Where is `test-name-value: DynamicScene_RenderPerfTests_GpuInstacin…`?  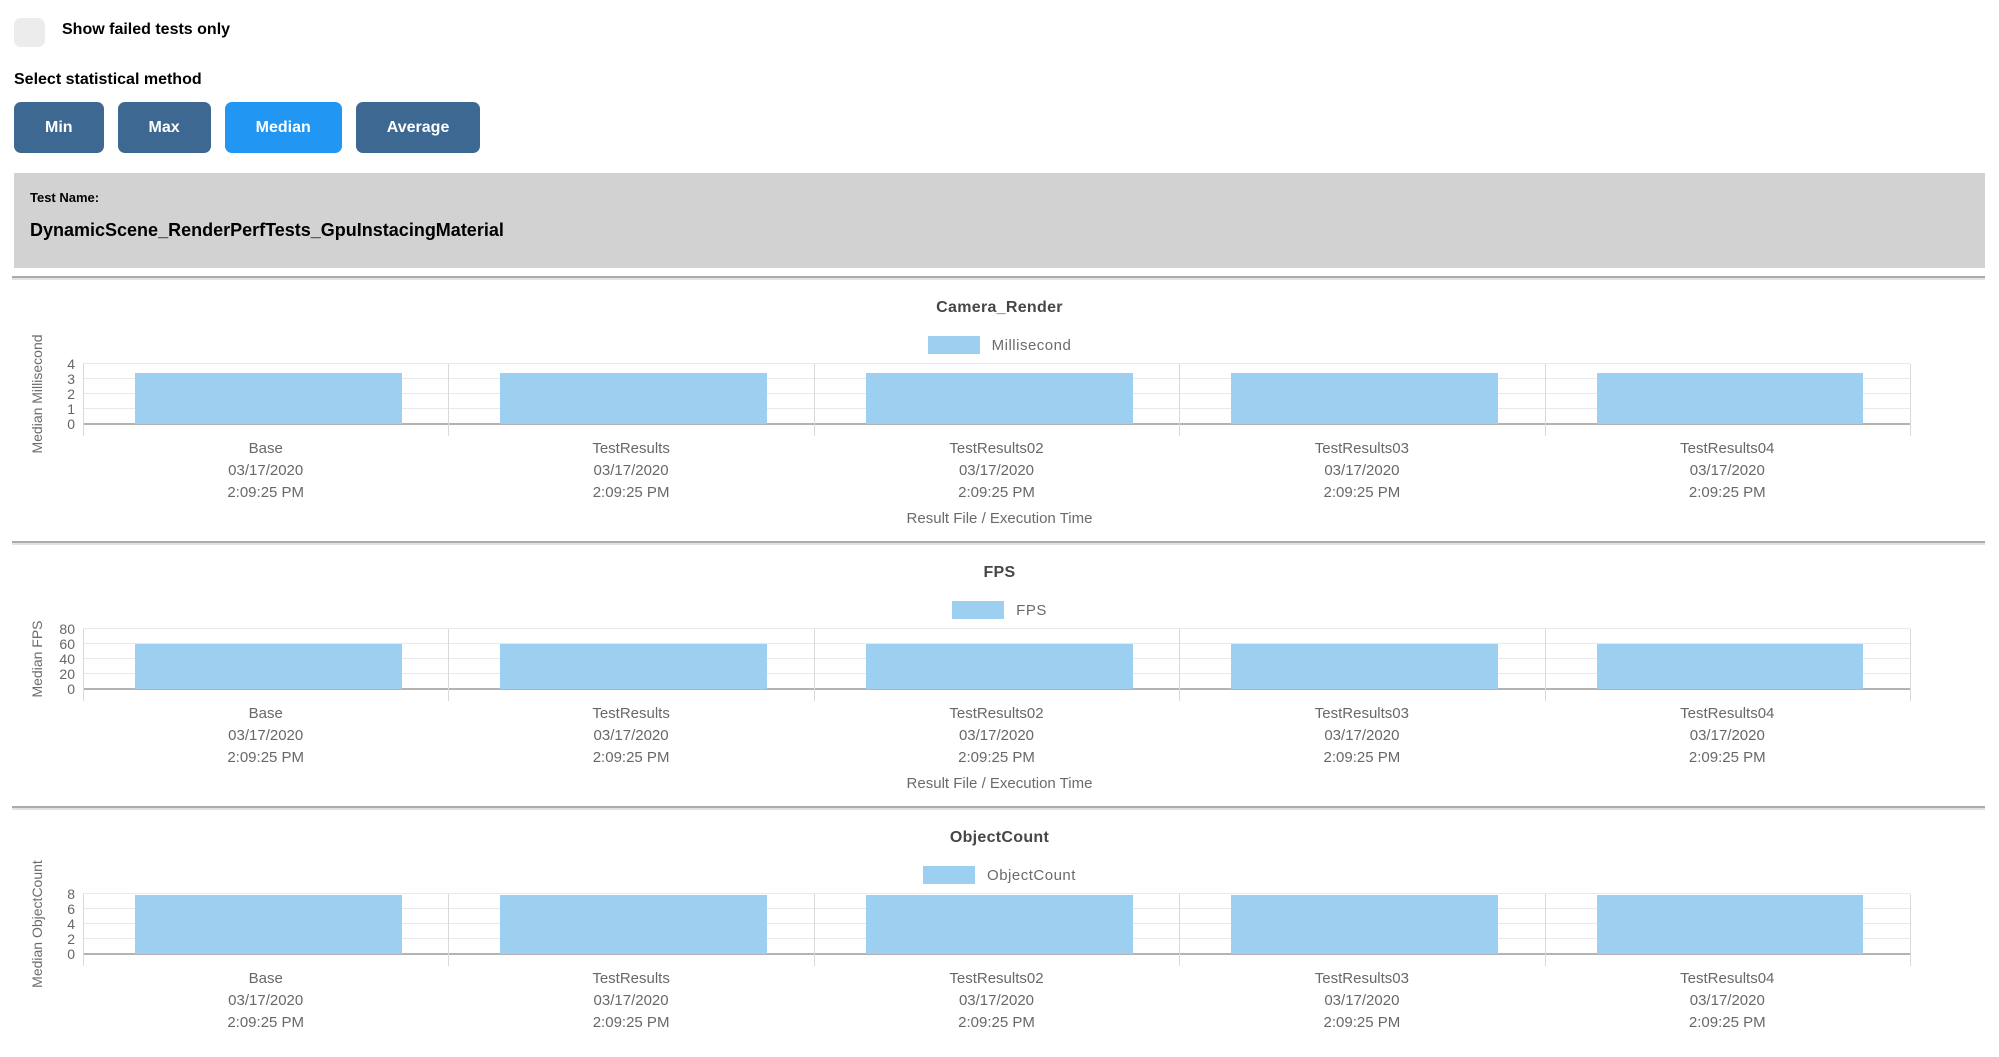
test-name-value: DynamicScene_RenderPerfTests_GpuInstacin… is located at coordinates (267, 230).